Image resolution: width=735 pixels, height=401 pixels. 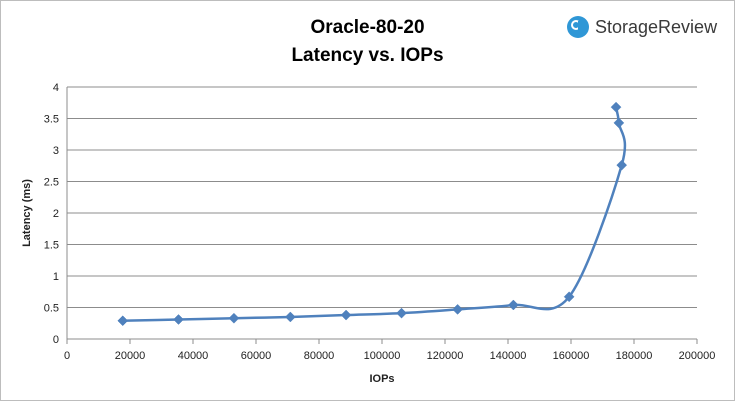 I want to click on y-tick-label: 2, so click(x=56, y=214).